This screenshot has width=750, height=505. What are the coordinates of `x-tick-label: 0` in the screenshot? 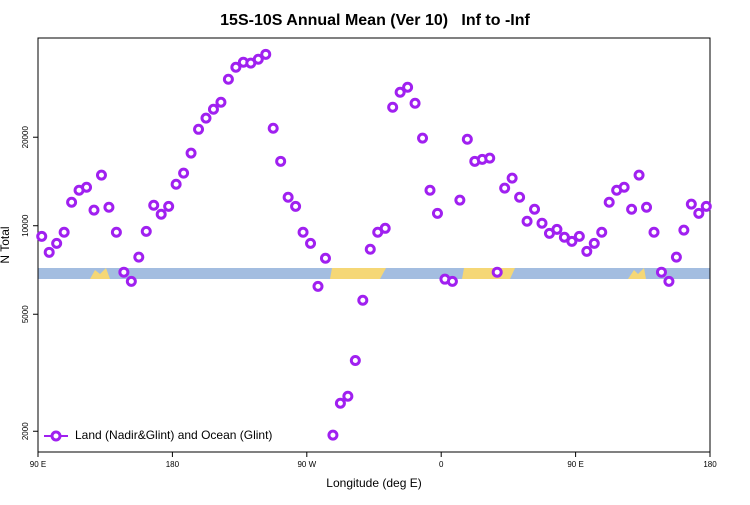 It's located at (441, 464).